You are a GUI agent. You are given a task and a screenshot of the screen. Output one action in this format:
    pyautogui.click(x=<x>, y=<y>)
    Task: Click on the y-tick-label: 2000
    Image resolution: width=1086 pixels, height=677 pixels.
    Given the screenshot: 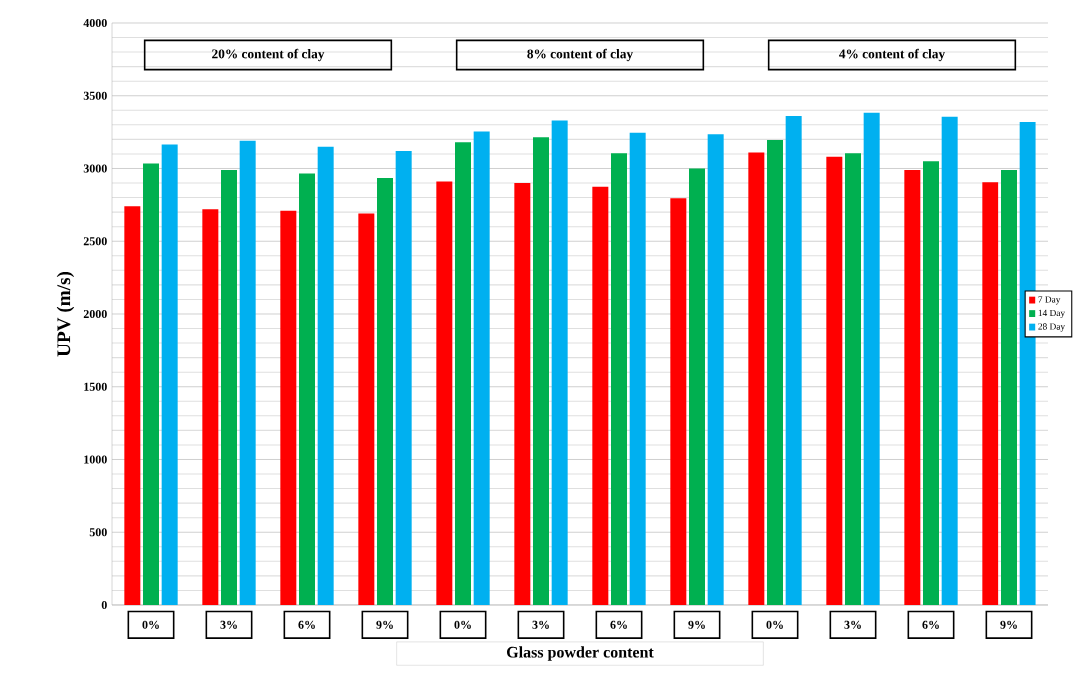 What is the action you would take?
    pyautogui.click(x=95, y=314)
    